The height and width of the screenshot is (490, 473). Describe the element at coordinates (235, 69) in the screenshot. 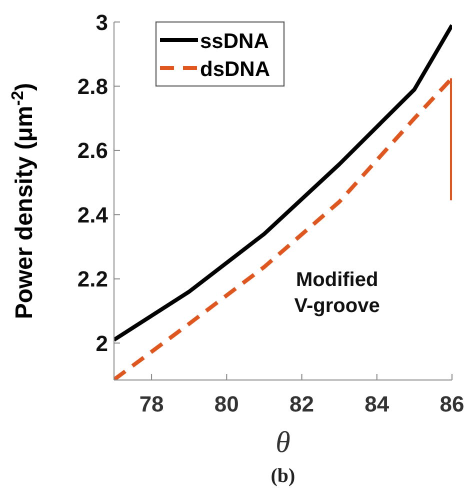

I see `legend-label: dsDNA` at that location.